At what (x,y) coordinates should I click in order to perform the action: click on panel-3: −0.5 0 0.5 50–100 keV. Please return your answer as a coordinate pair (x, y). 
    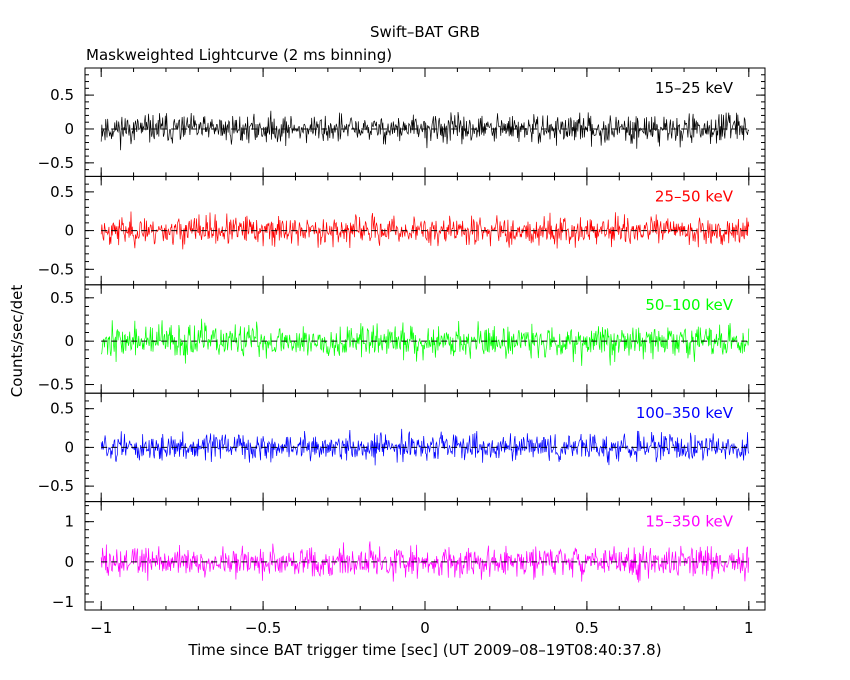
    Looking at the image, I should click on (402, 339).